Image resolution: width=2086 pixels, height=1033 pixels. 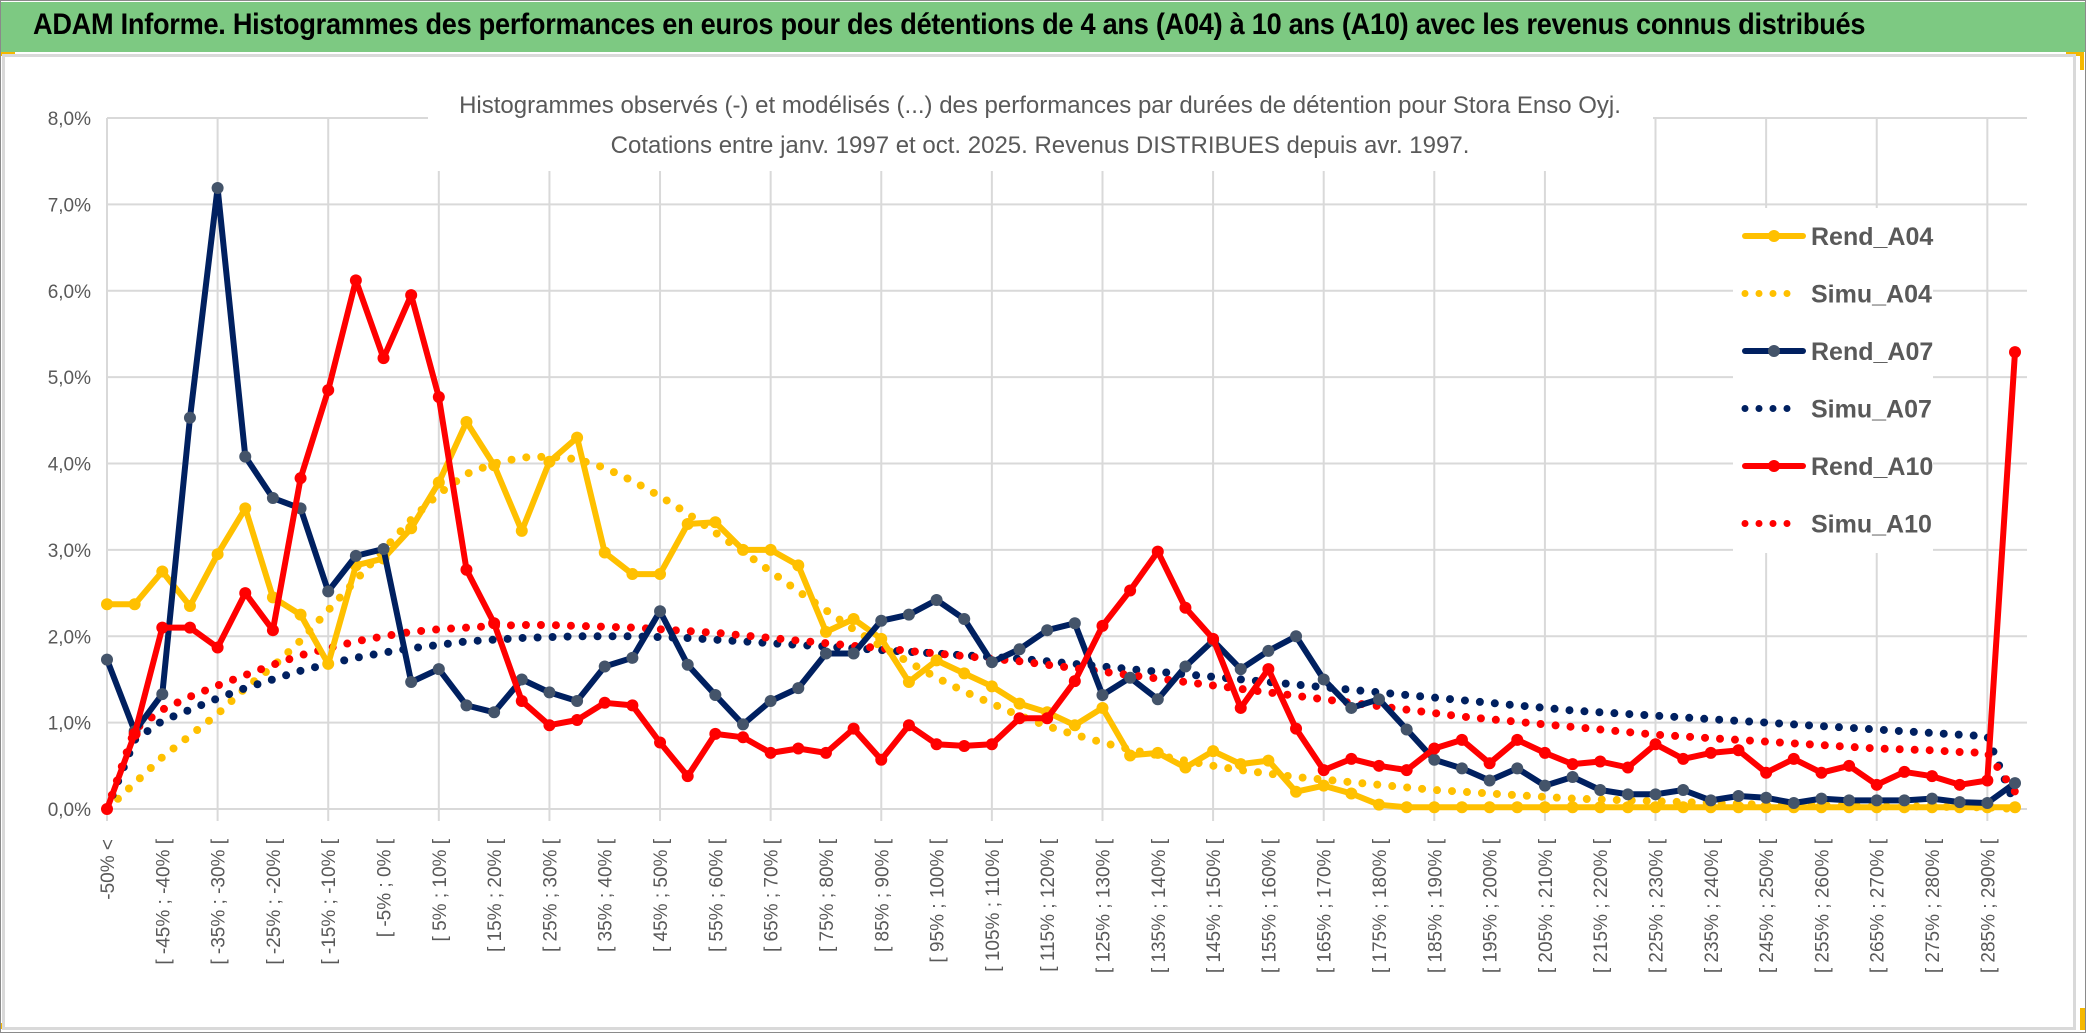 I want to click on x-tick-label: [ 25% ; 30% [, so click(x=550, y=895).